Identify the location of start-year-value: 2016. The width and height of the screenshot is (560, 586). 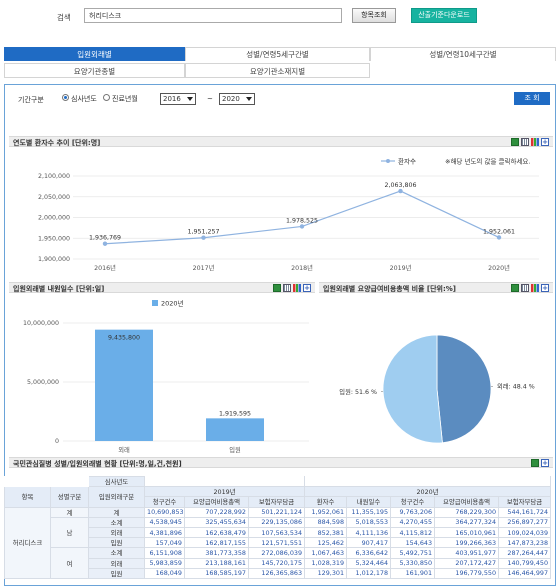
(172, 99).